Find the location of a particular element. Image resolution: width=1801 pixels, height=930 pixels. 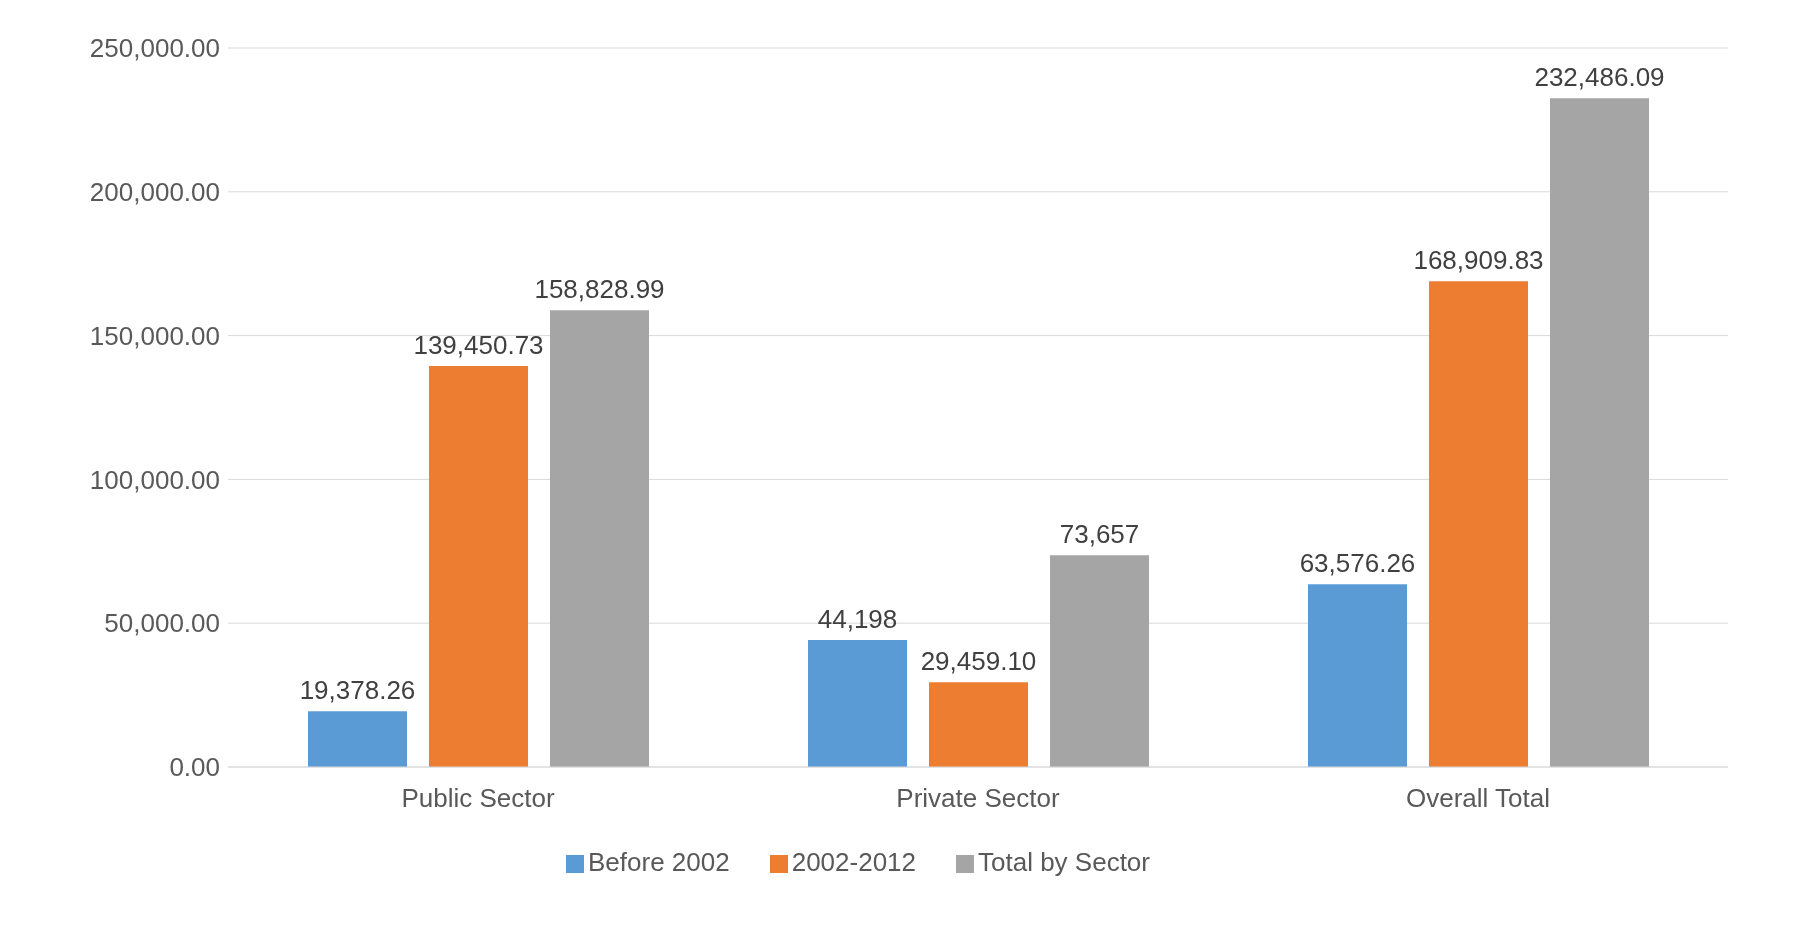

data-label: 63,576.26 is located at coordinates (1357, 563).